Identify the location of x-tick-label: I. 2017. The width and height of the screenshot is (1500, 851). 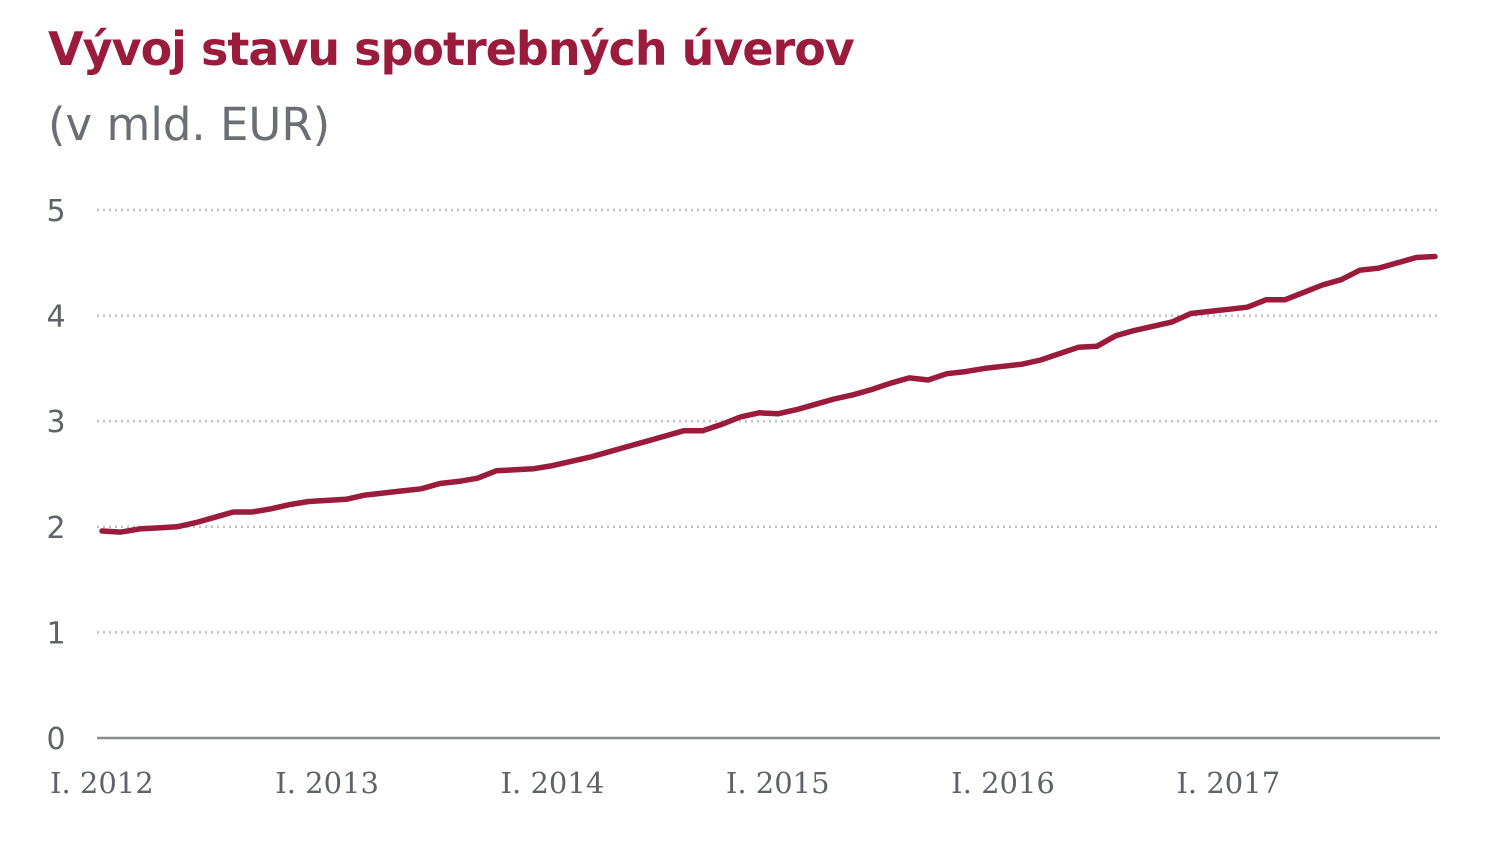
(1228, 783).